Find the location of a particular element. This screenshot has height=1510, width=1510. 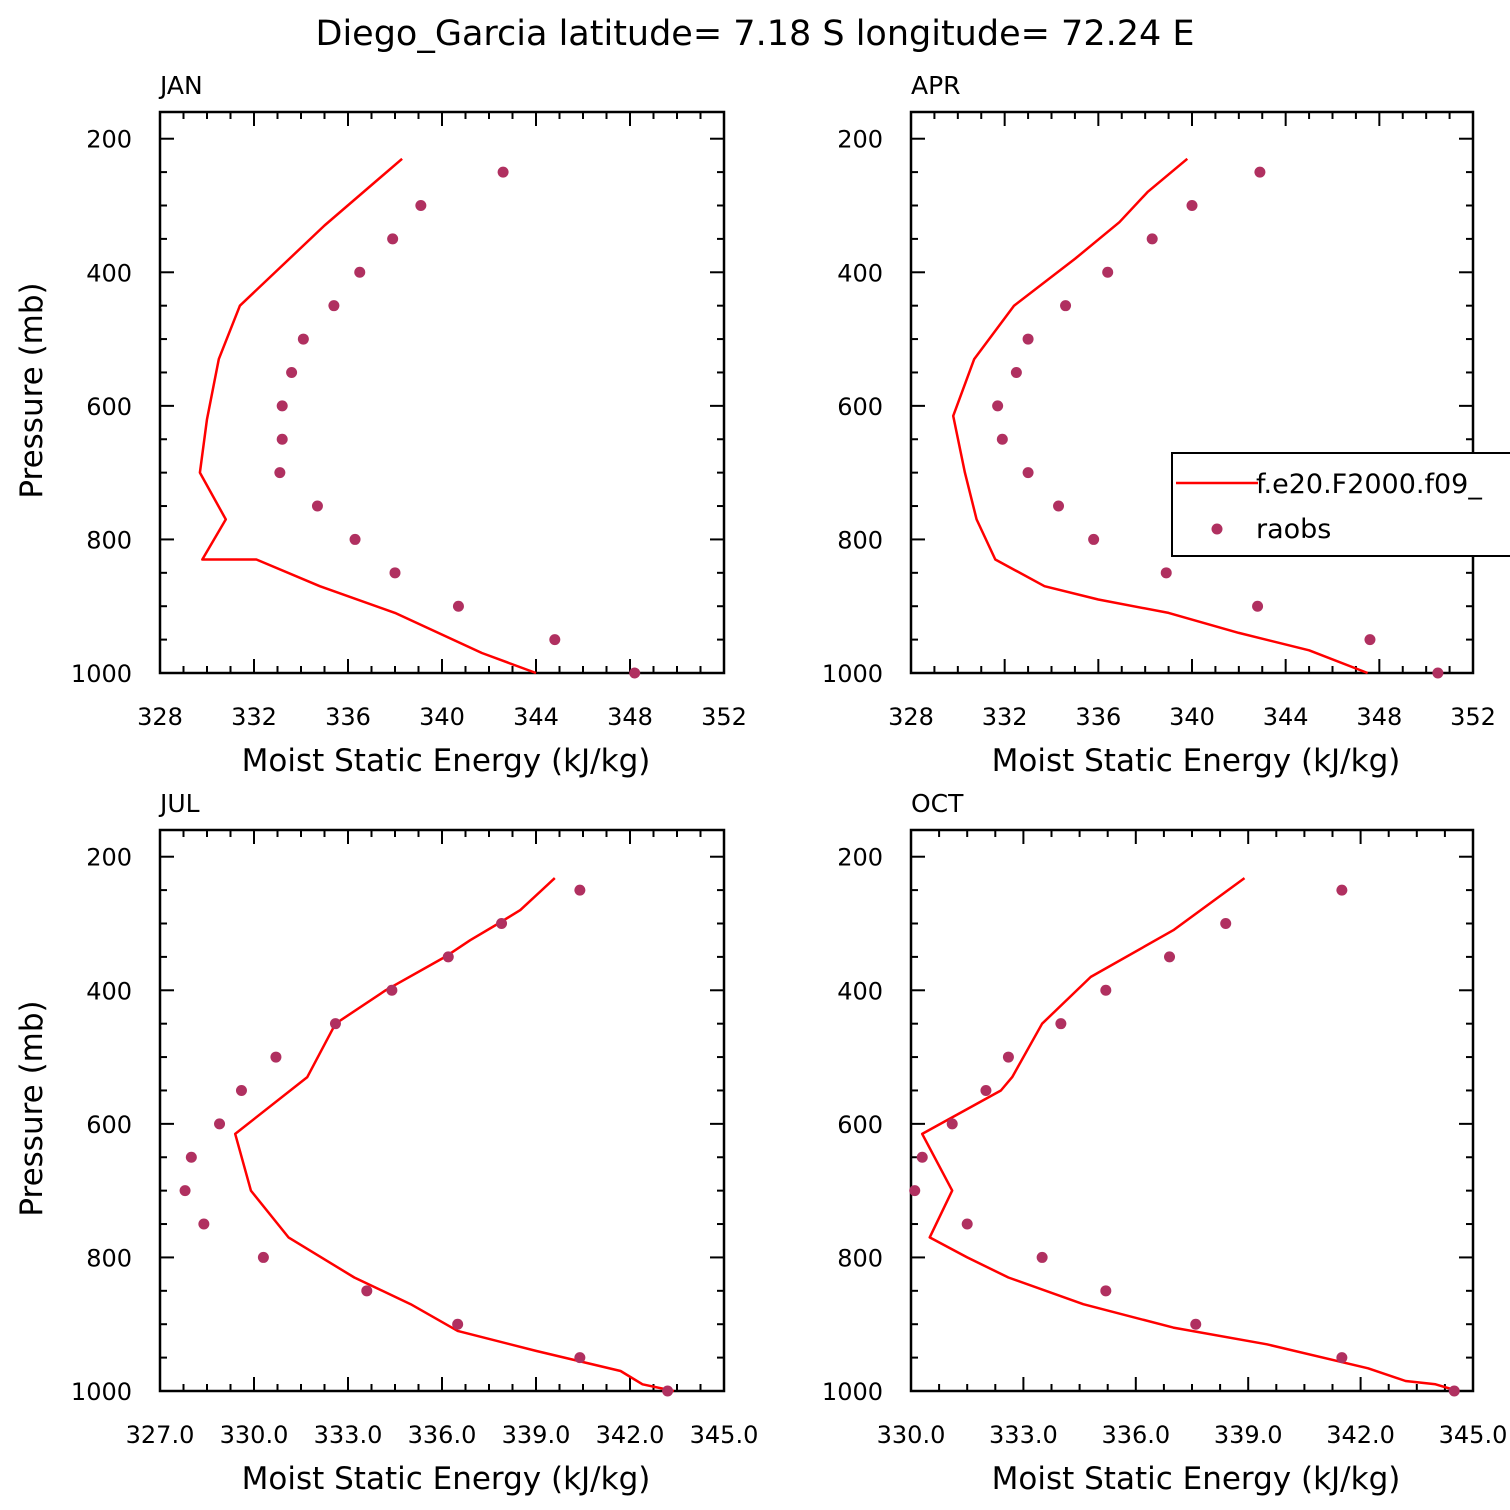

panel-label: APR is located at coordinates (936, 85).